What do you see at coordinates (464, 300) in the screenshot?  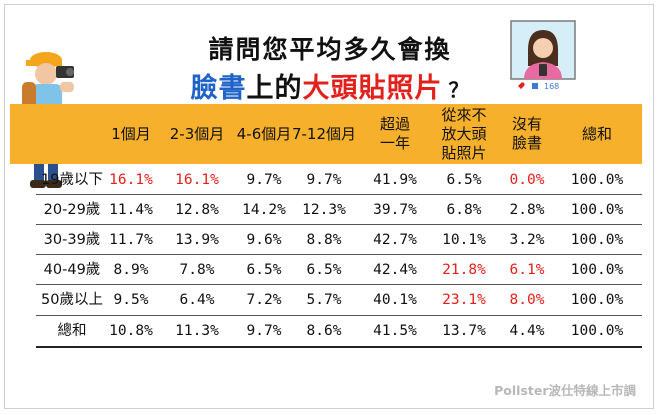 I see `table-cell: 23.1%` at bounding box center [464, 300].